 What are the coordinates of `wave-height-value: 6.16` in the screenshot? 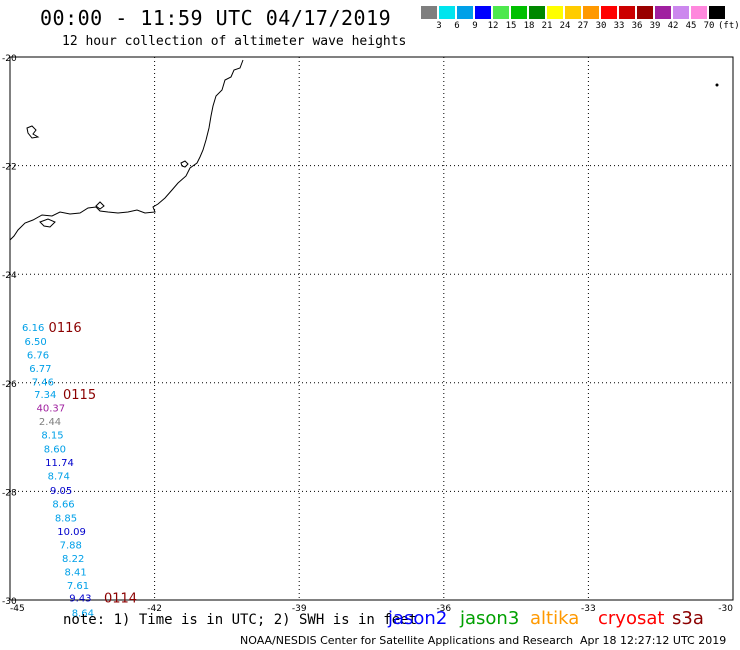 It's located at (33, 328).